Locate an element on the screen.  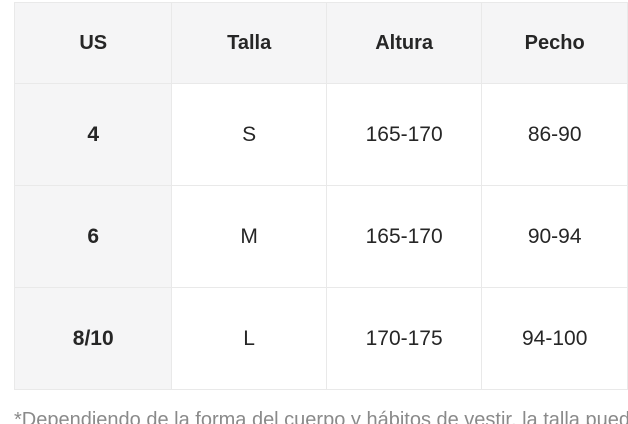
us-size-cell: 6 is located at coordinates (93, 236).